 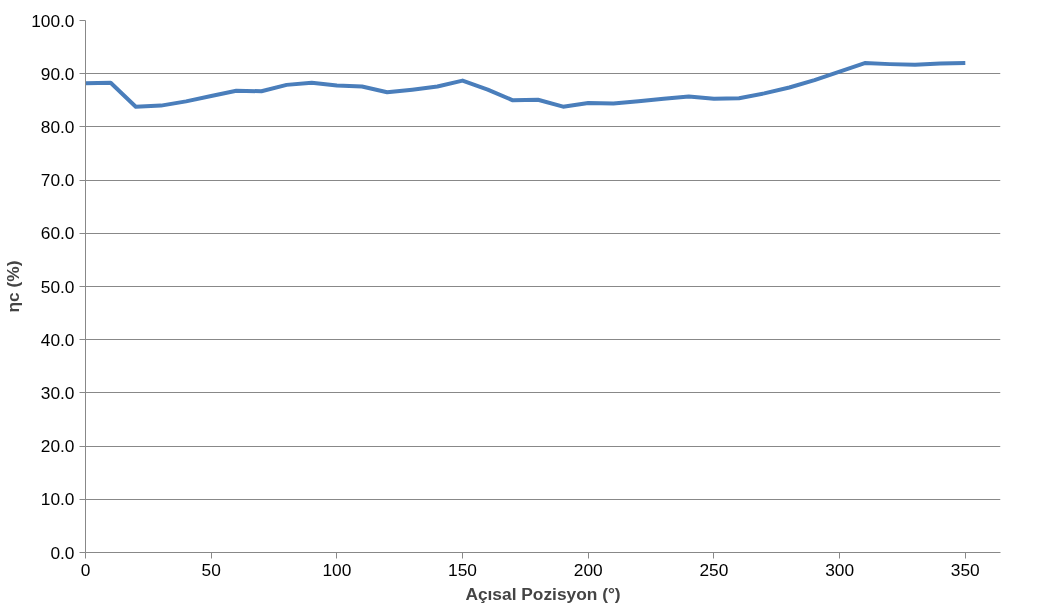 What do you see at coordinates (57, 233) in the screenshot?
I see `y-tick-label: 60.0` at bounding box center [57, 233].